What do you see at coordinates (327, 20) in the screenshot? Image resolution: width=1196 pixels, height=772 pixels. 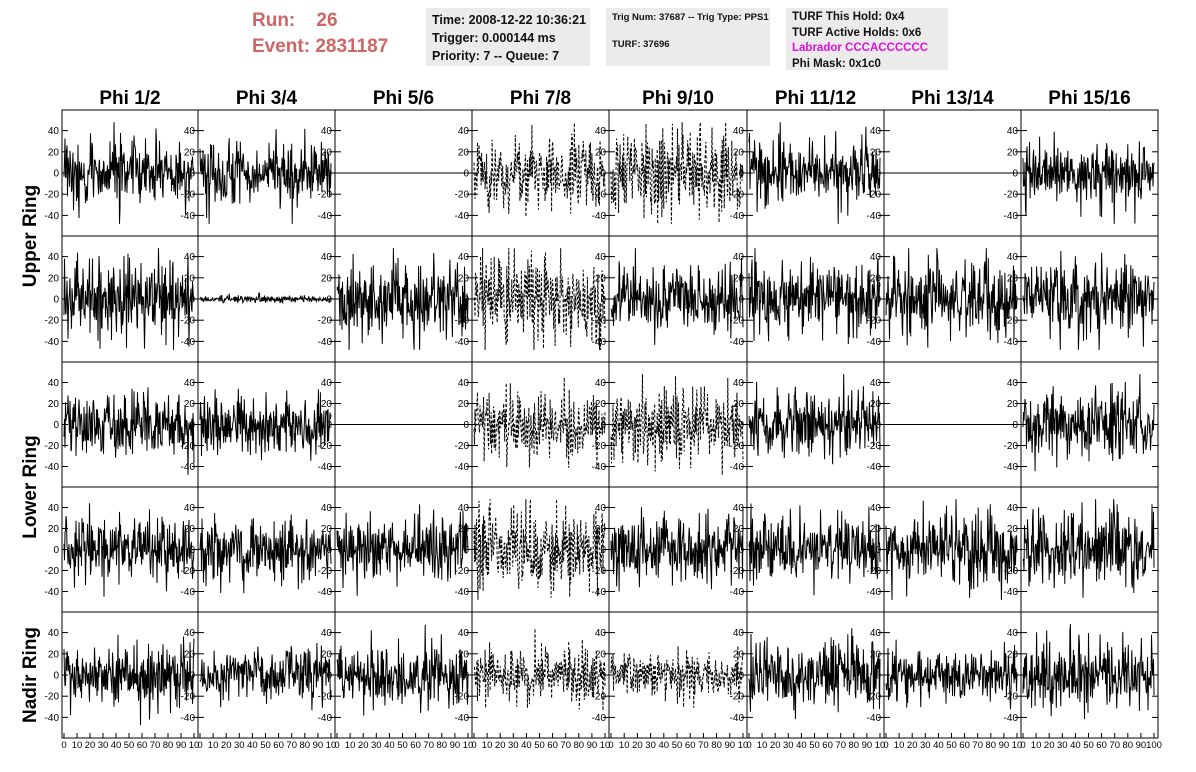 I see `run-value: 26` at bounding box center [327, 20].